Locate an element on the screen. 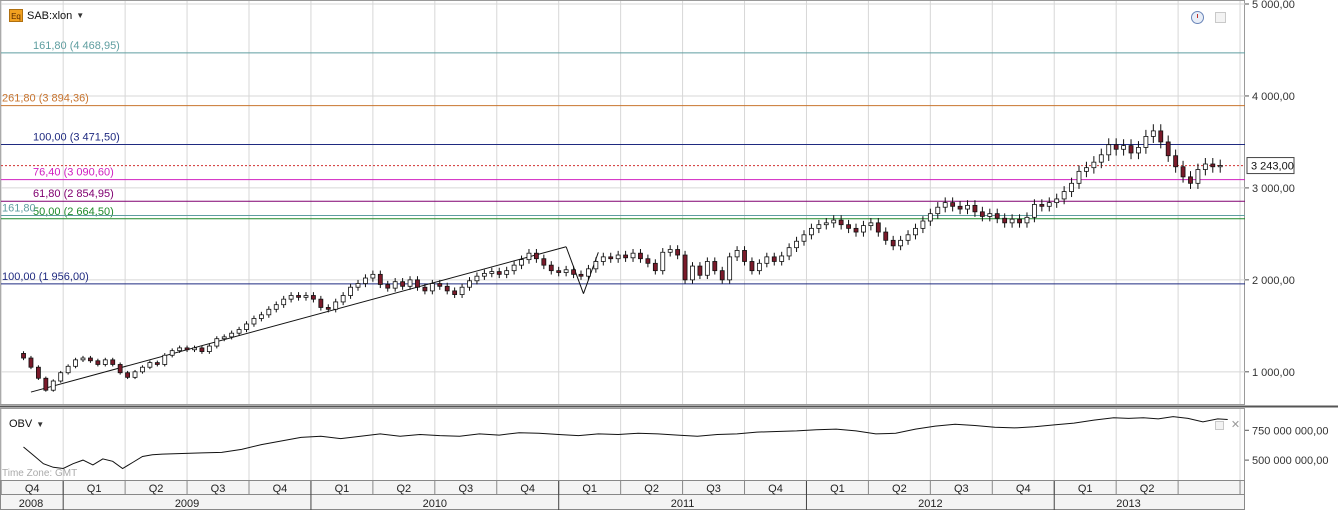  clock-icon is located at coordinates (1197, 17).